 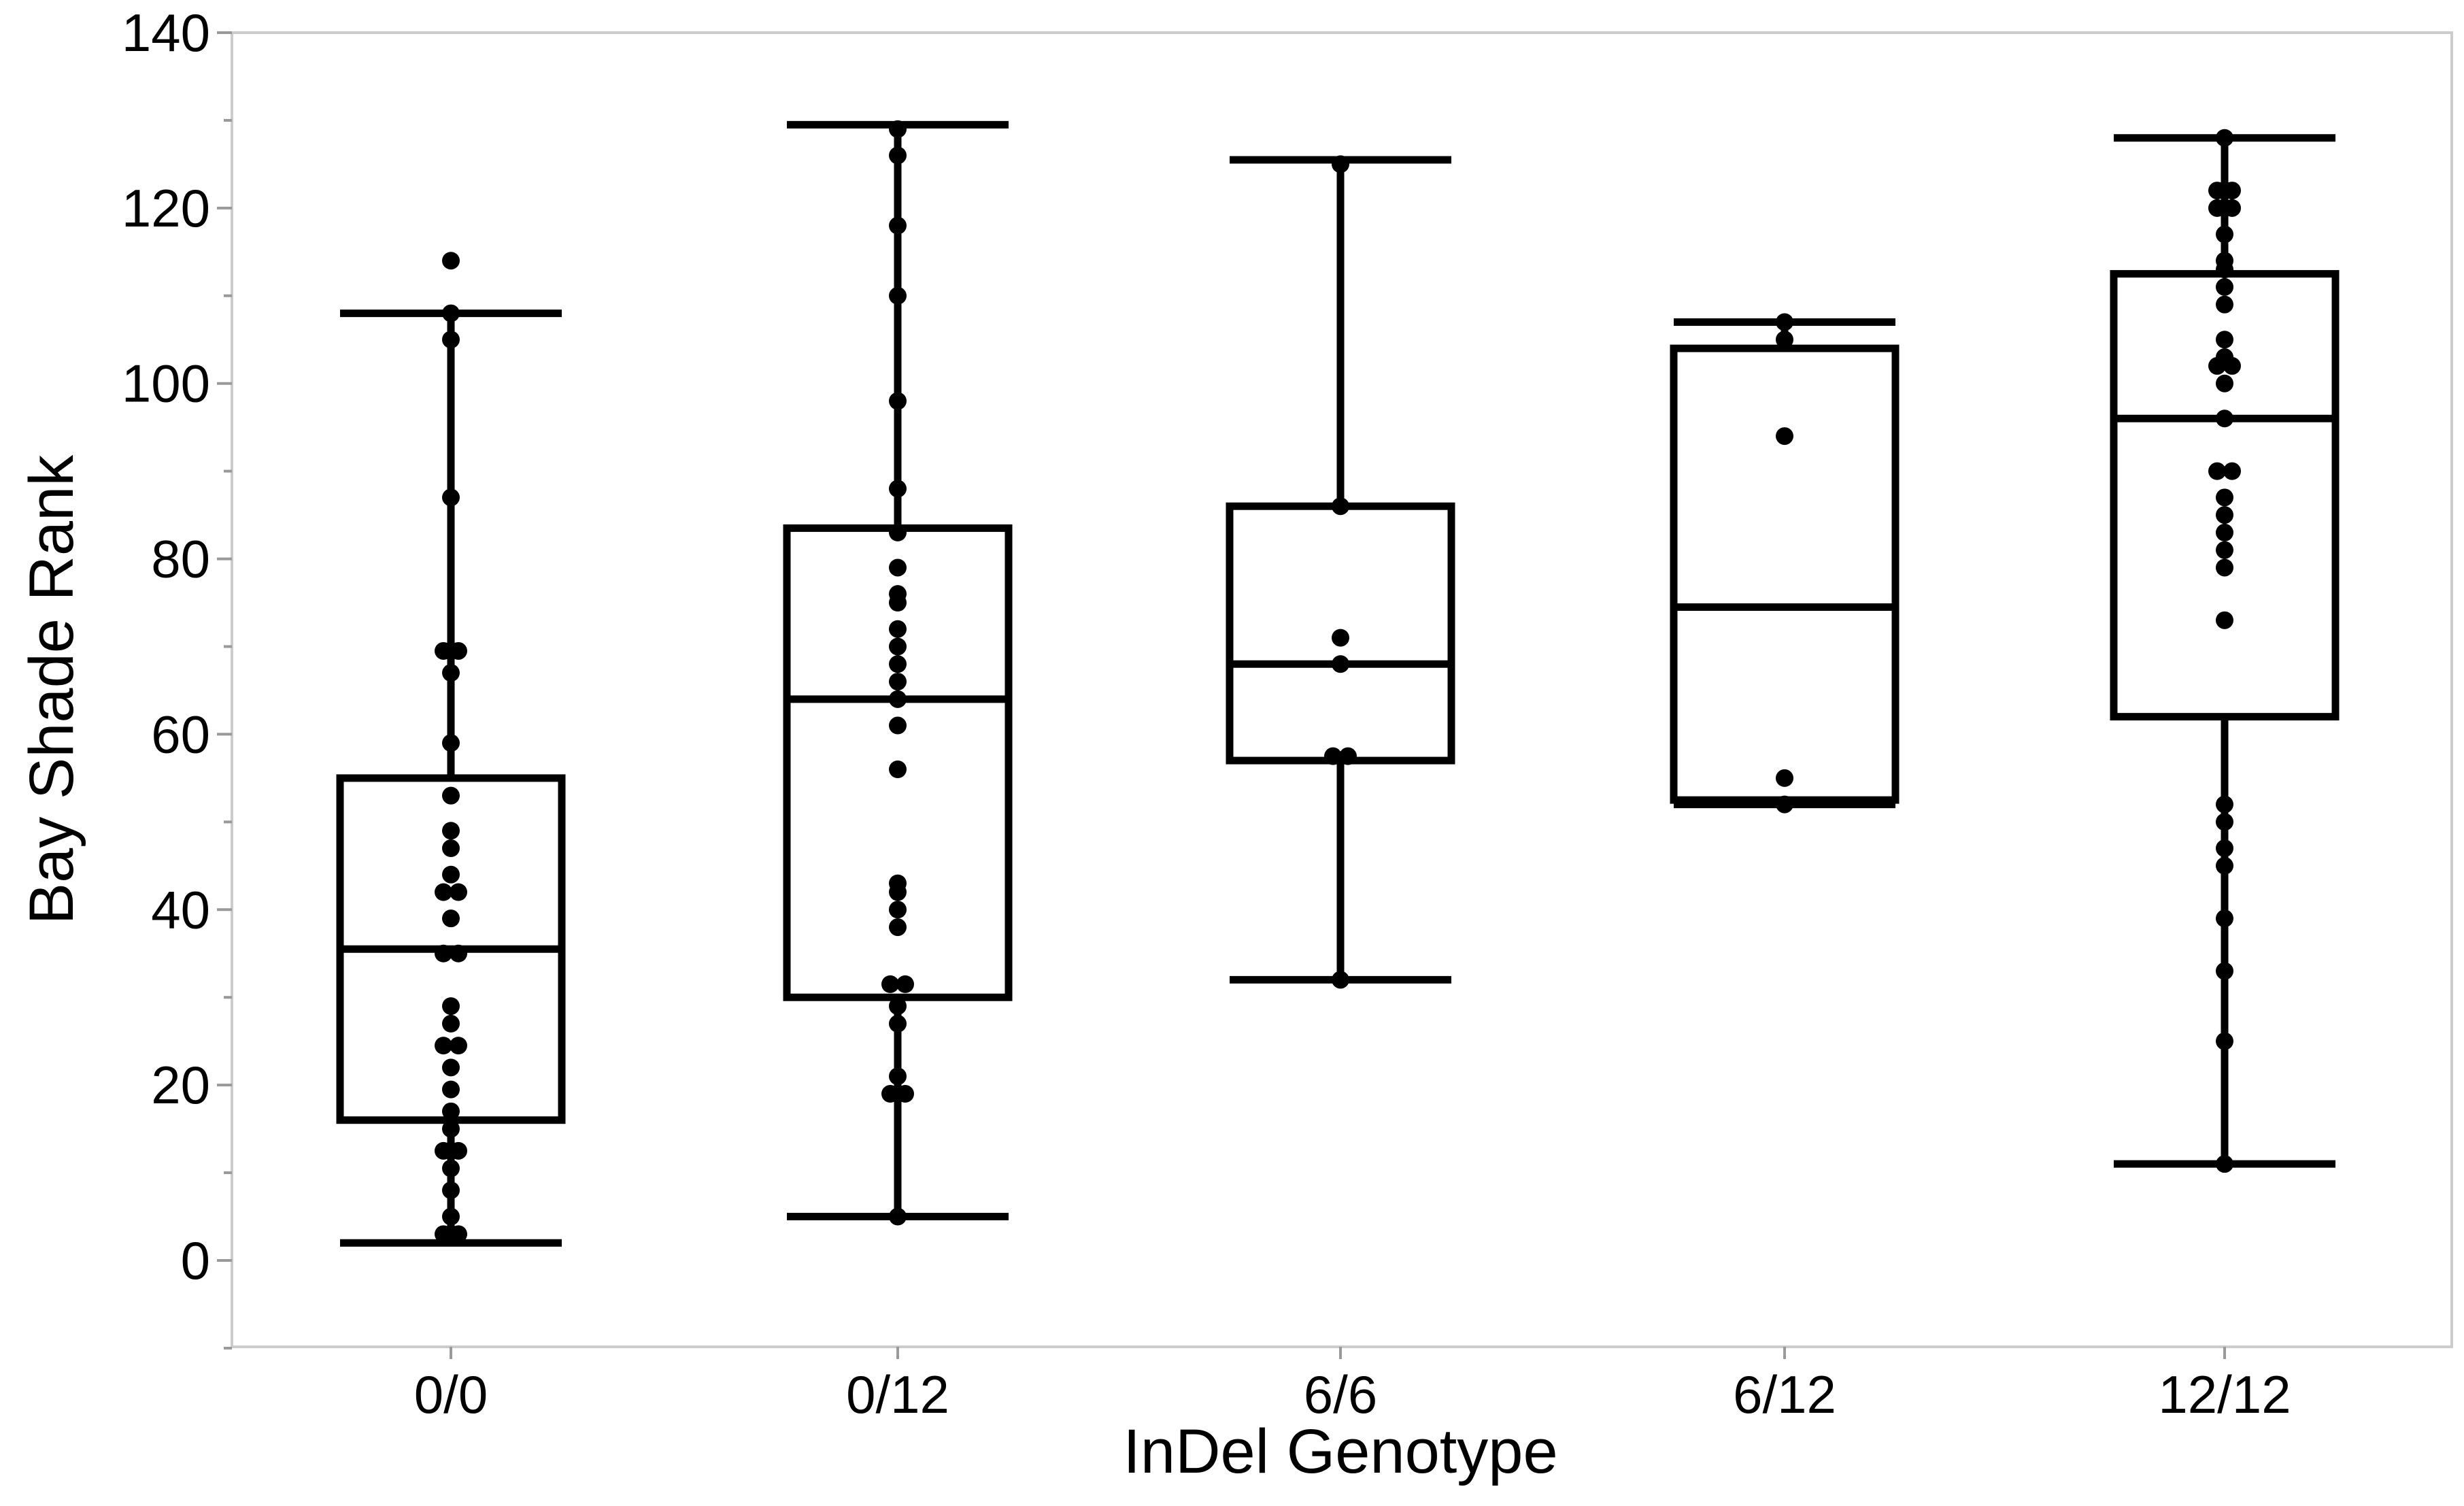 What do you see at coordinates (51, 689) in the screenshot?
I see `y-axis-title: Bay Shade Rank` at bounding box center [51, 689].